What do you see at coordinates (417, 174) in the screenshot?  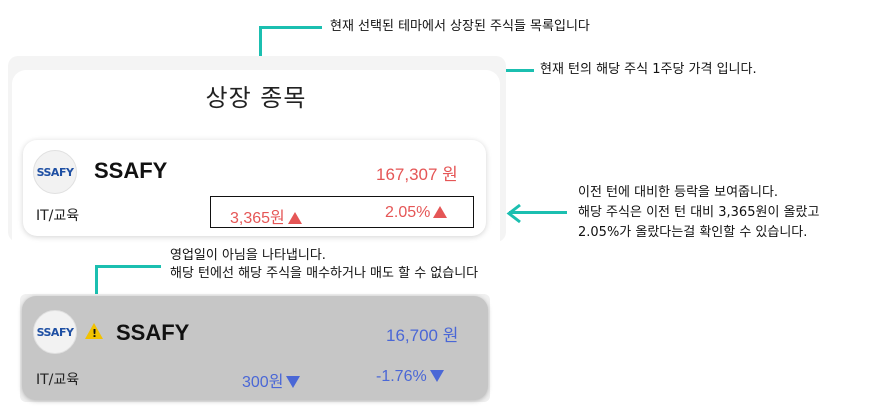 I see `stock-price: 167,307 원` at bounding box center [417, 174].